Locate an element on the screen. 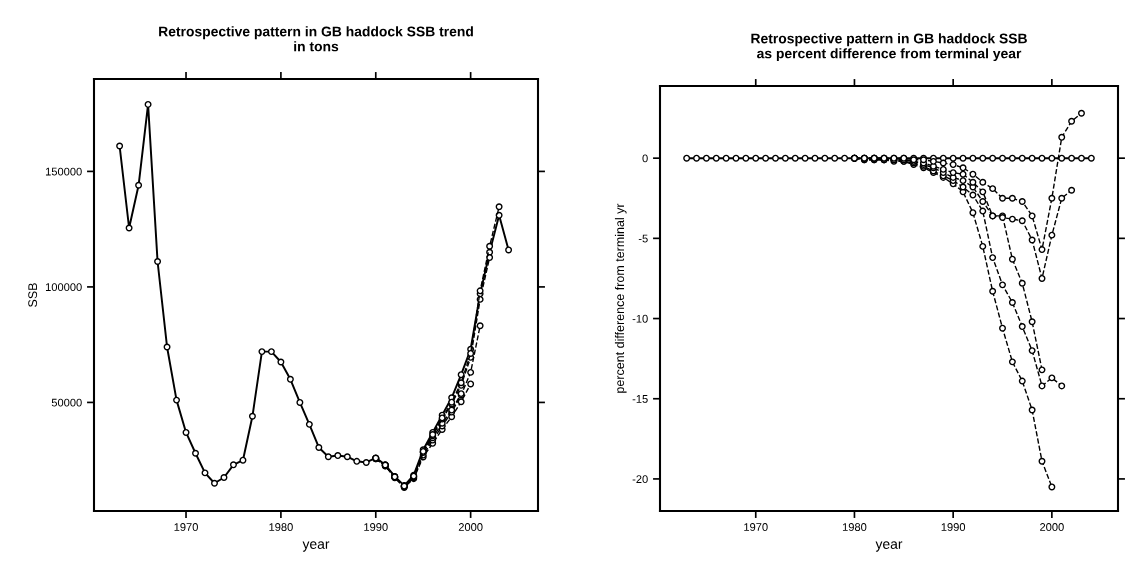 The image size is (1125, 569). y-tick-label: -10 is located at coordinates (640, 318).